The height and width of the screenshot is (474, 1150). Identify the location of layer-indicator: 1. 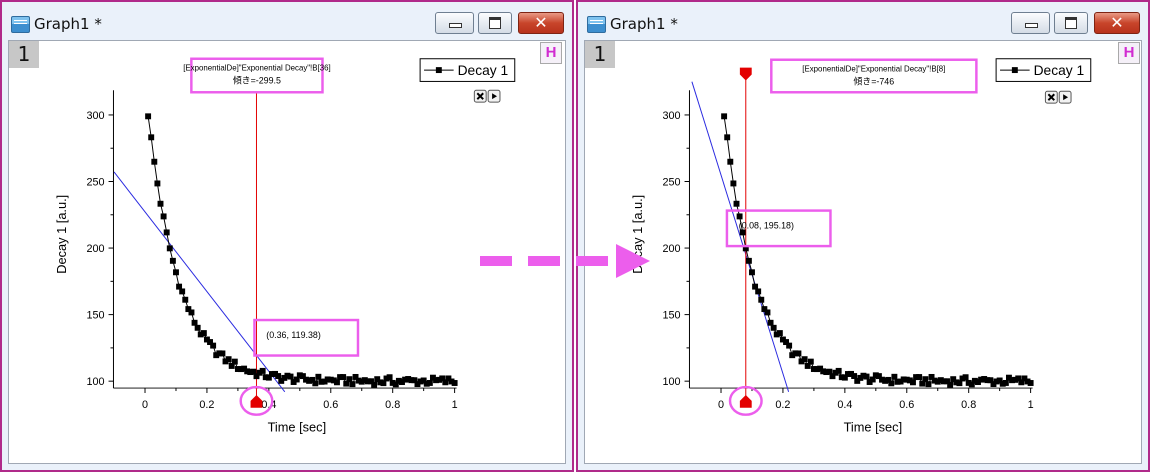
(24, 54).